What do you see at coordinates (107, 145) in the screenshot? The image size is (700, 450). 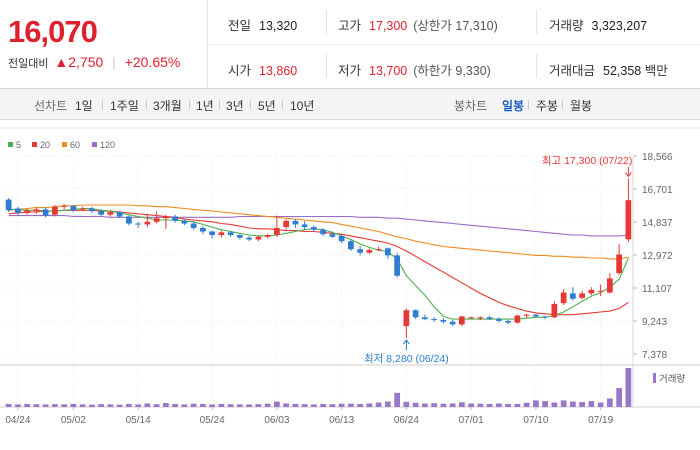 I see `legend-label-120: 120` at bounding box center [107, 145].